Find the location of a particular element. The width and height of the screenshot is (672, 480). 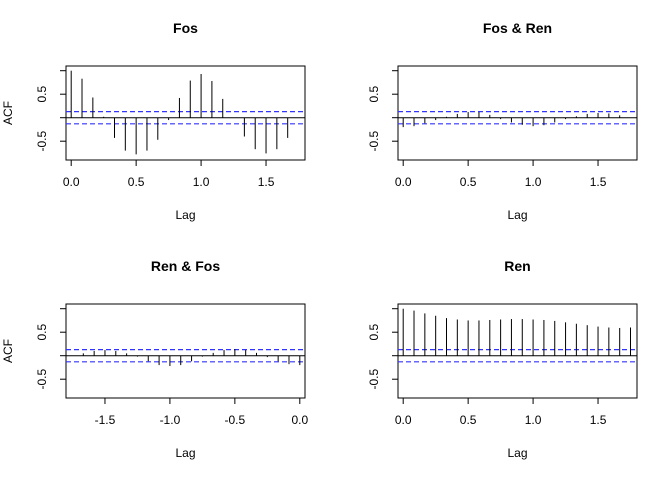

x-tick-label: -1.0 is located at coordinates (170, 420).